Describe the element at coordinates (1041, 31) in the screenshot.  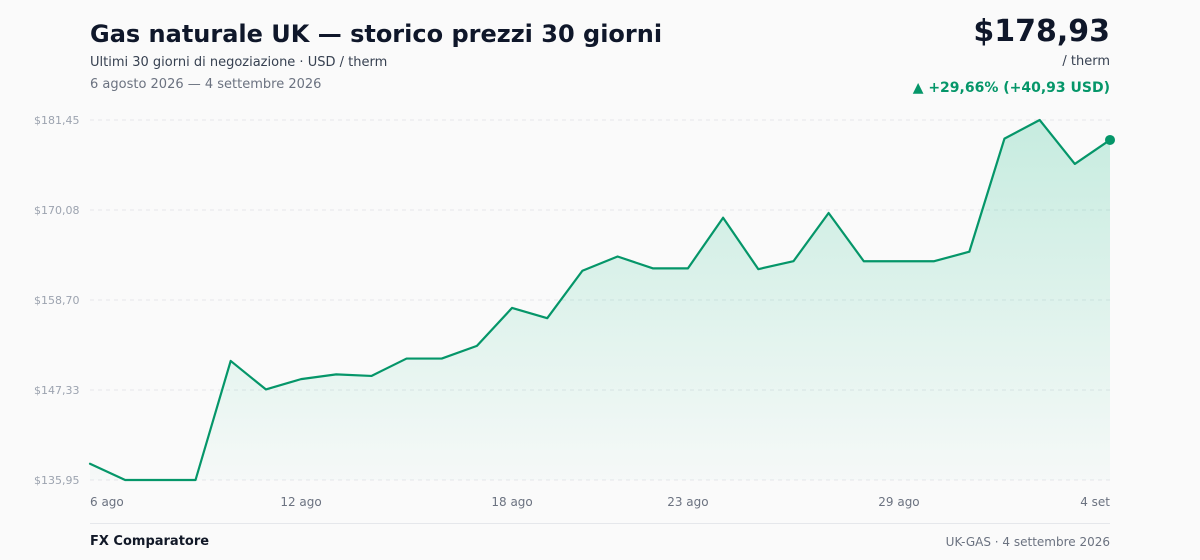
I see `current-price: $178,93` at that location.